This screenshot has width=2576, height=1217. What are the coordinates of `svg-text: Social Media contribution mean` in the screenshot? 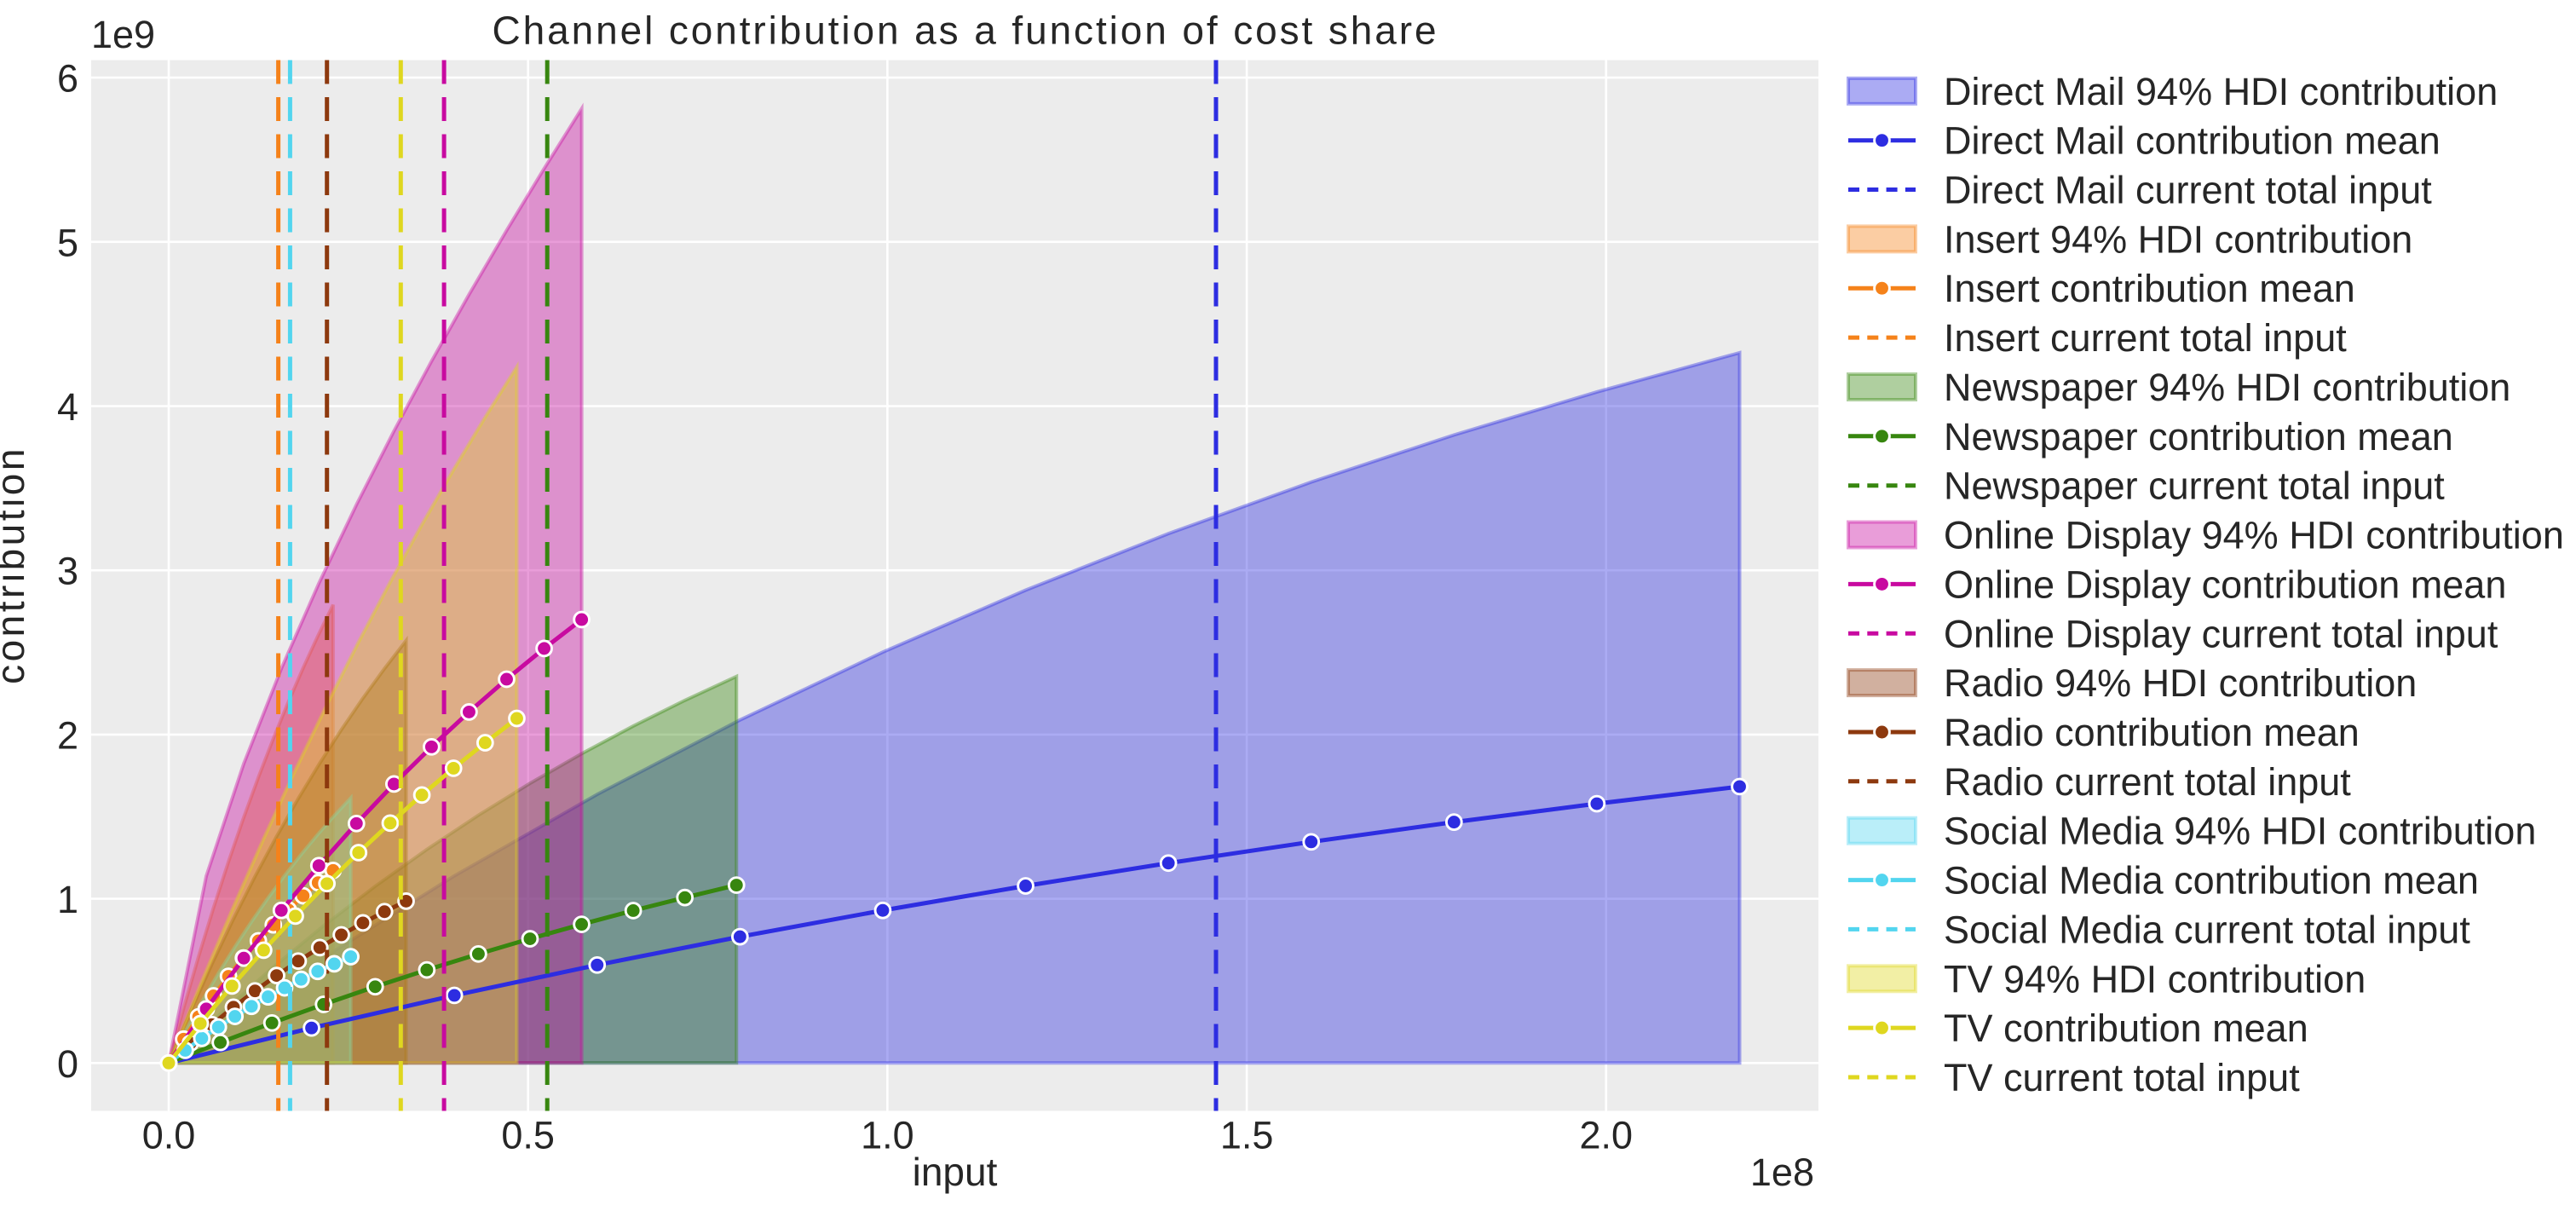 It's located at (2211, 881).